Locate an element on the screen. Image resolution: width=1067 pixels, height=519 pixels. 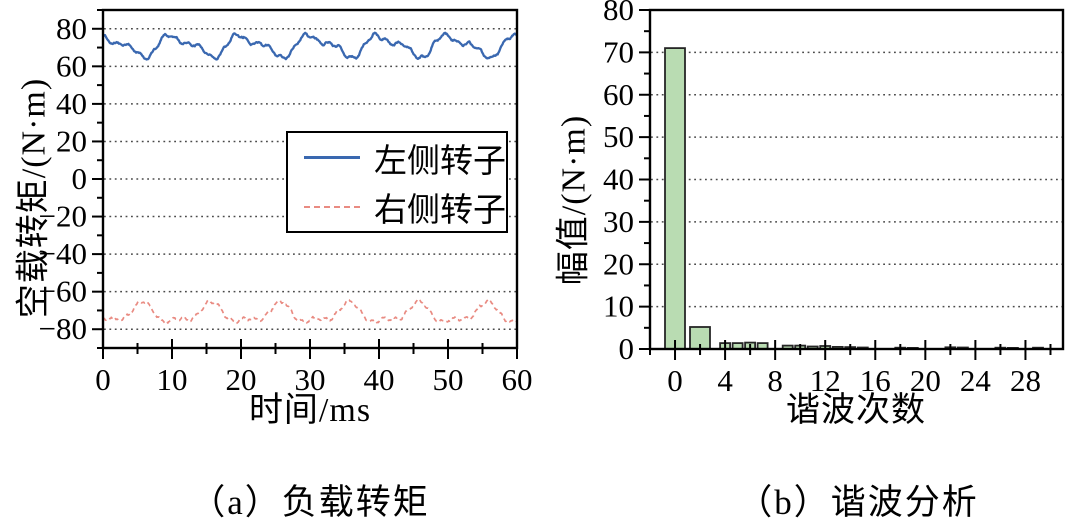
x-tick-label: 10 is located at coordinates (172, 379).